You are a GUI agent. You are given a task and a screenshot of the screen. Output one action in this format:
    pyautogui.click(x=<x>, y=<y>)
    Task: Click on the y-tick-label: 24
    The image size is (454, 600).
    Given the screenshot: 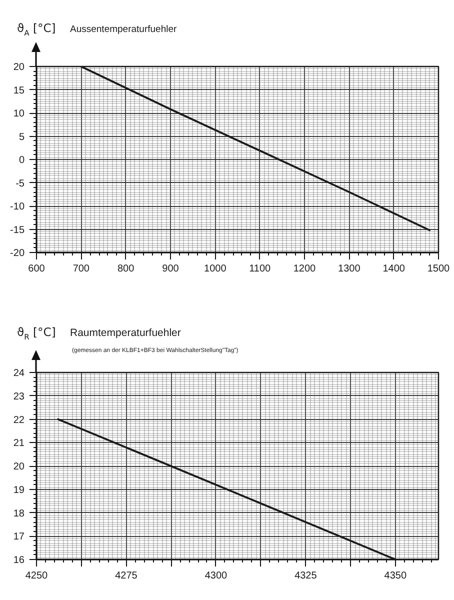 What is the action you would take?
    pyautogui.click(x=19, y=373)
    